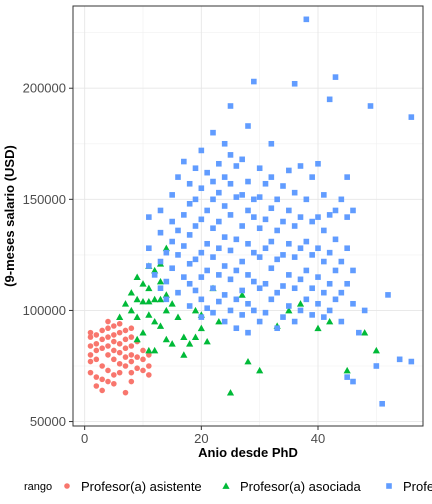  What do you see at coordinates (389, 486) in the screenshot?
I see `legend-key-square` at bounding box center [389, 486].